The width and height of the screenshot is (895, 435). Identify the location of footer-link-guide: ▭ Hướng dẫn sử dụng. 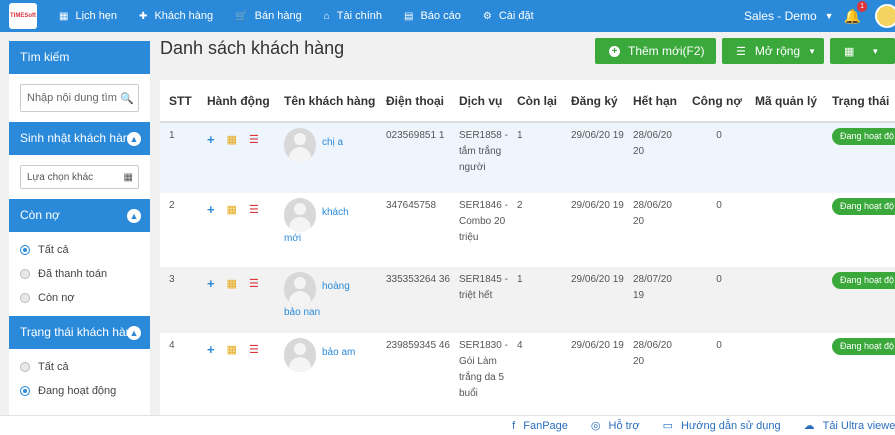
(722, 426).